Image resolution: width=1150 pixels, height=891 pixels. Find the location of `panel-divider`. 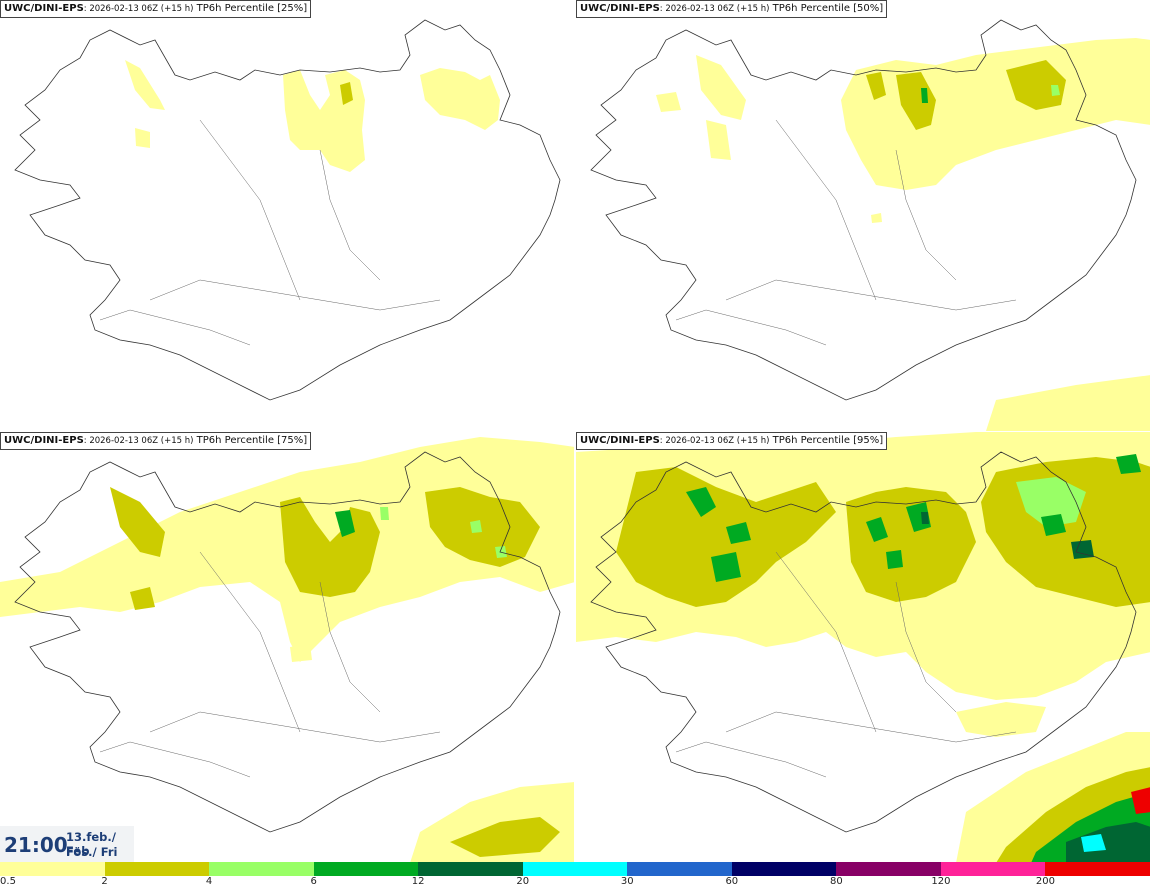

panel-divider is located at coordinates (575, 431).